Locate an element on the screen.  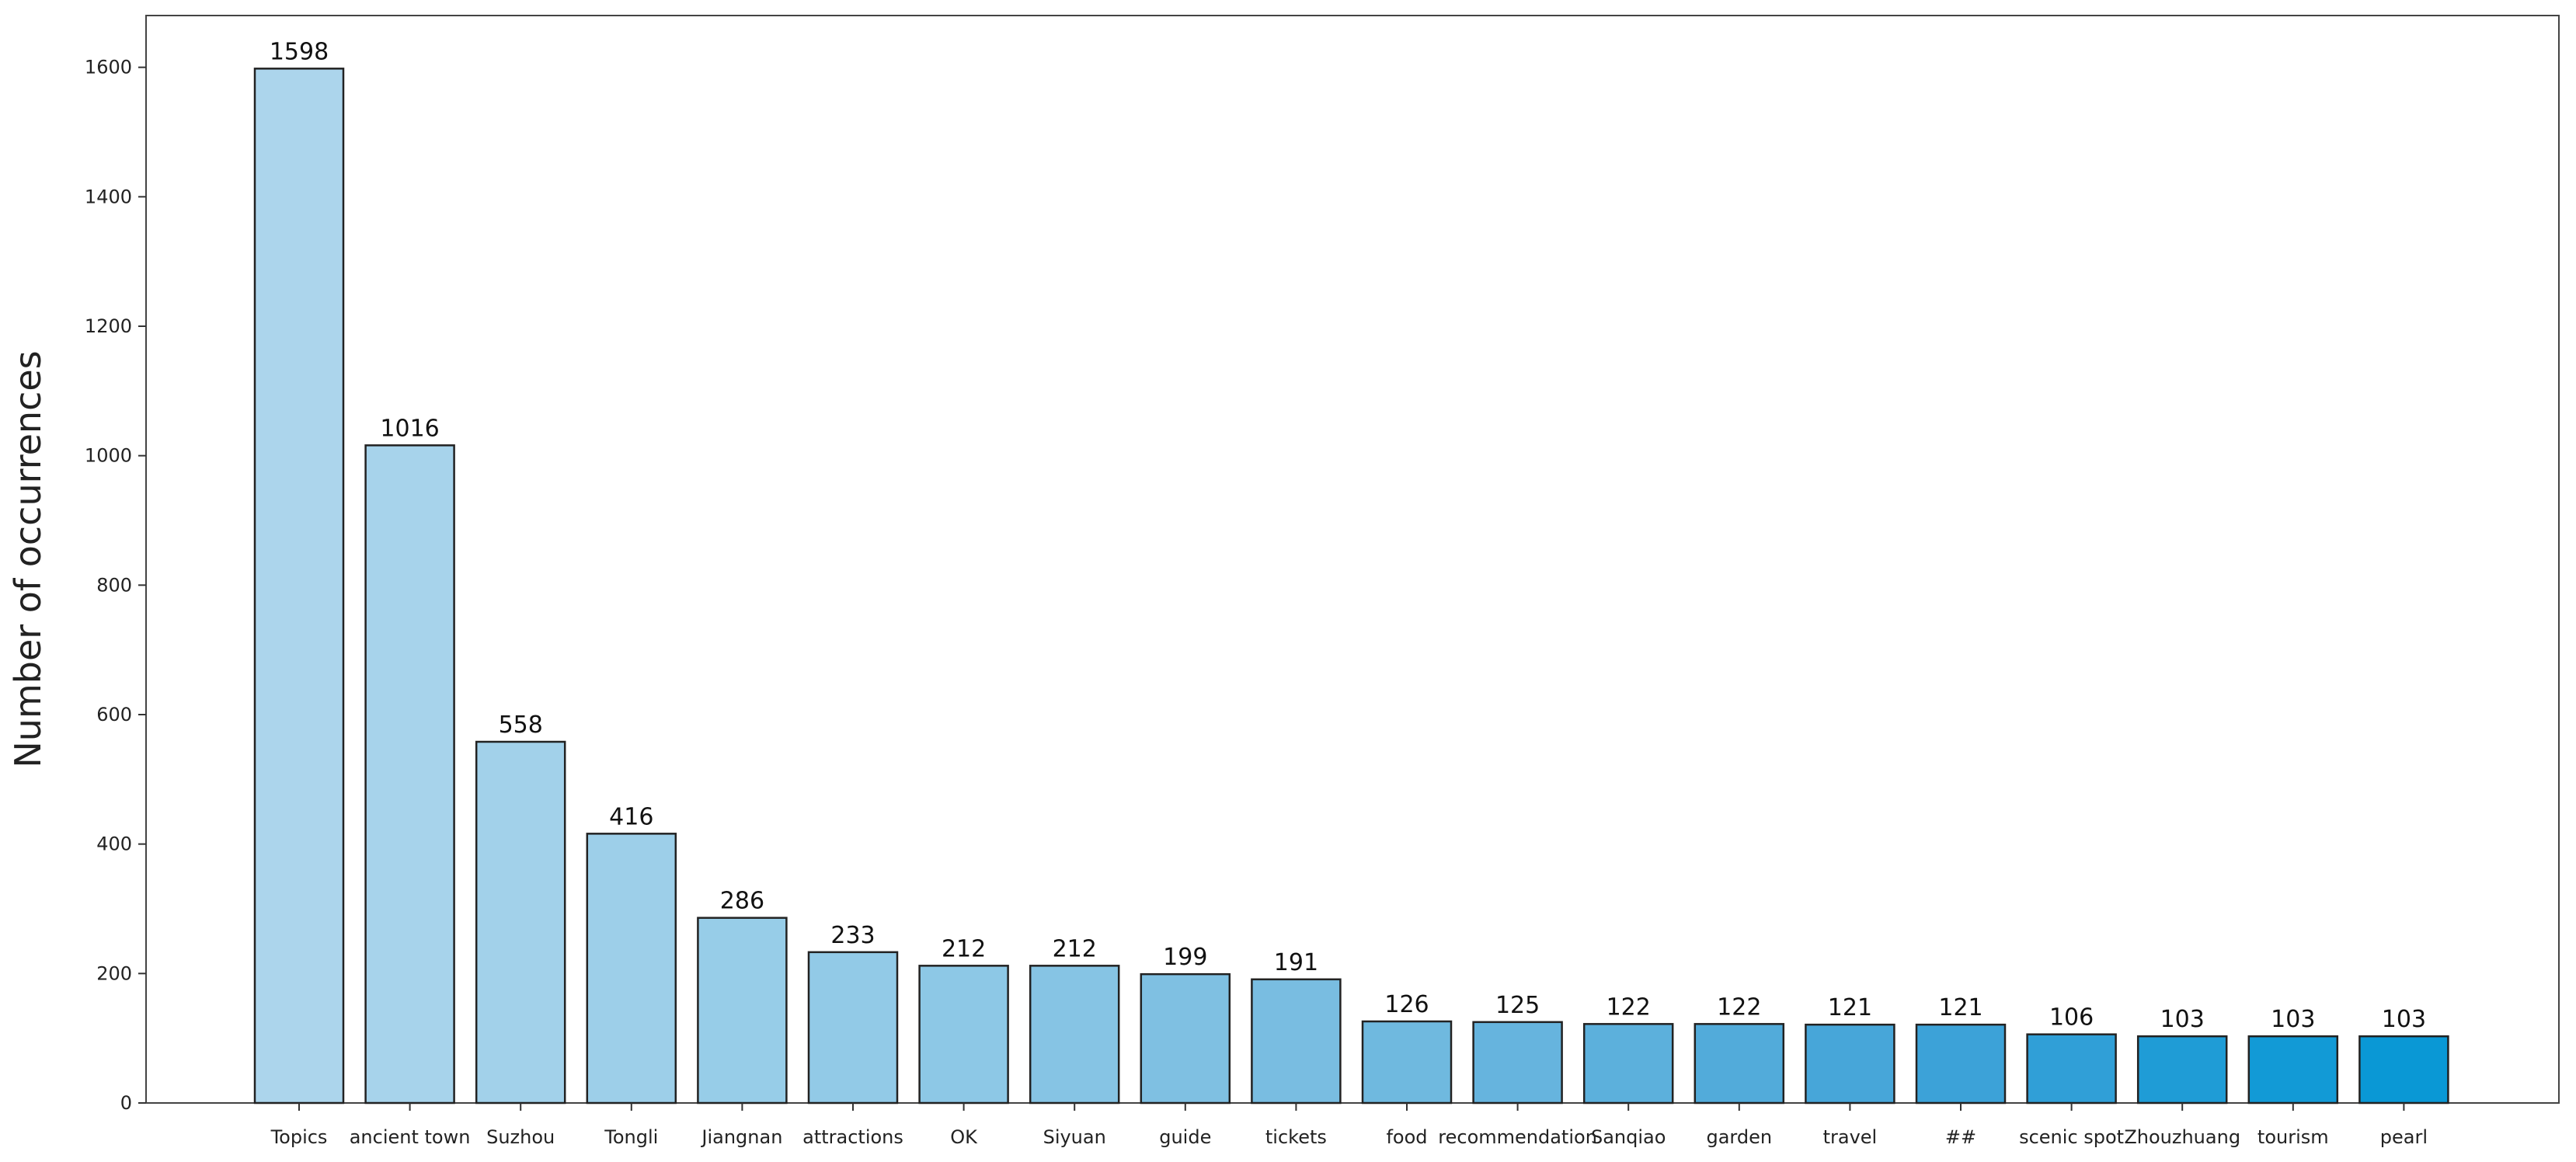
x-tick-label: Siyuan is located at coordinates (1074, 1137).